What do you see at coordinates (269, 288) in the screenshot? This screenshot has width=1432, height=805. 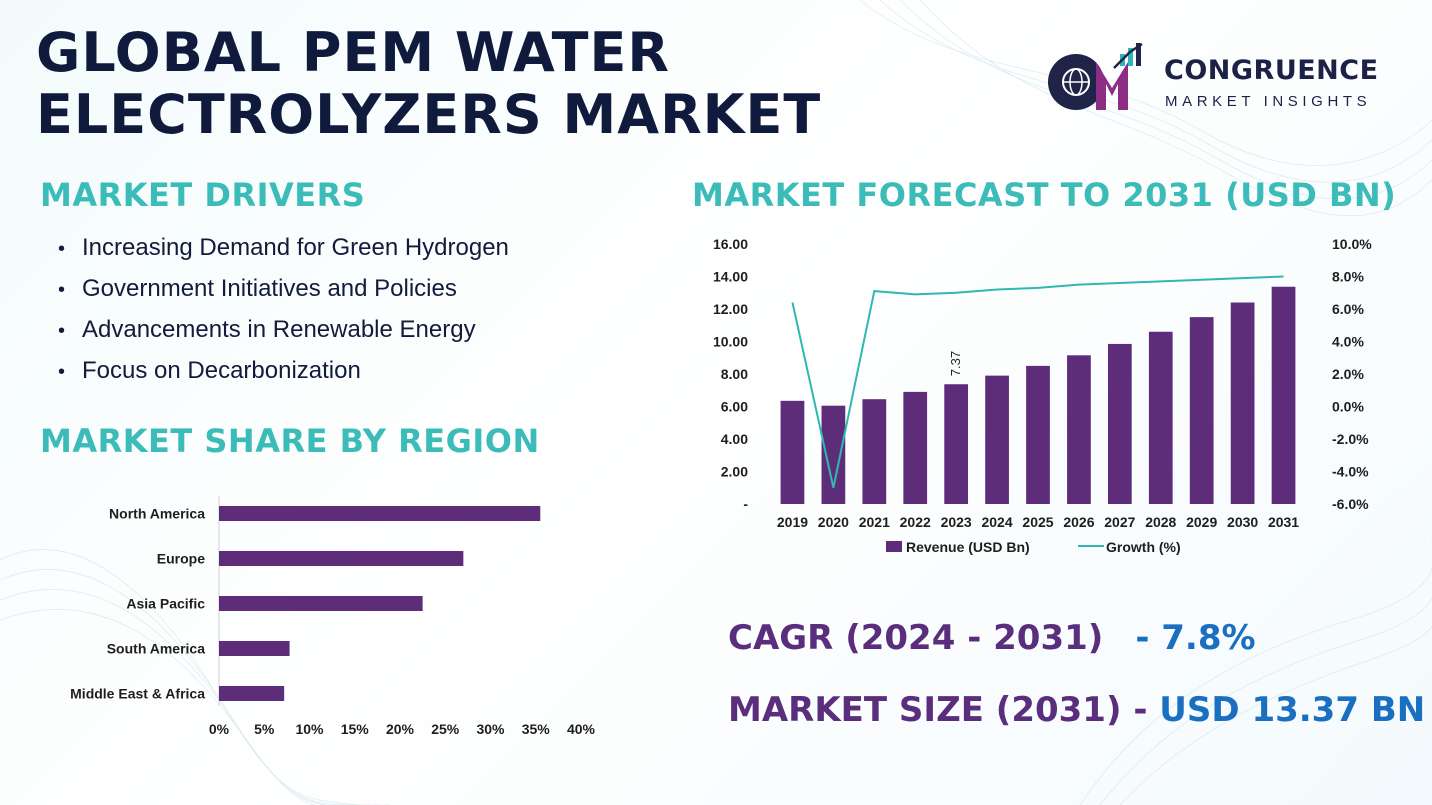 I see `driver-text: Government Initiatives and Policies` at bounding box center [269, 288].